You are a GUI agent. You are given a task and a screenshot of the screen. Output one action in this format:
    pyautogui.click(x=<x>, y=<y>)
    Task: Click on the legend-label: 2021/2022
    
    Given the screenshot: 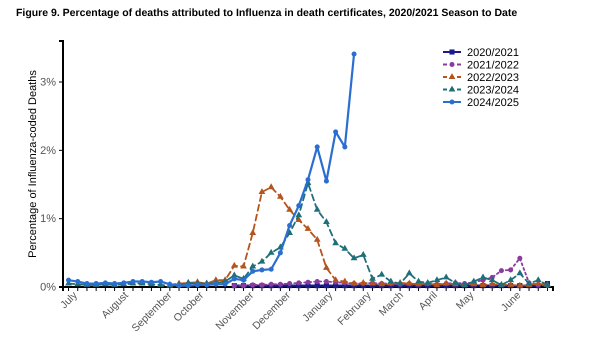 What is the action you would take?
    pyautogui.click(x=493, y=65)
    